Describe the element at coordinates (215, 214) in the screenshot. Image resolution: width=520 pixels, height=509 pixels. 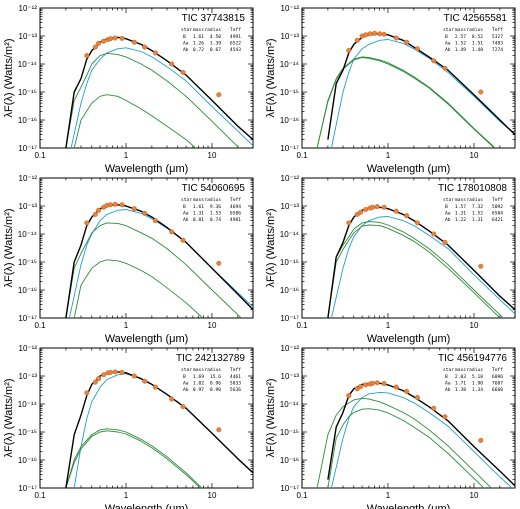
I see `table-cell: 1.53` at that location.